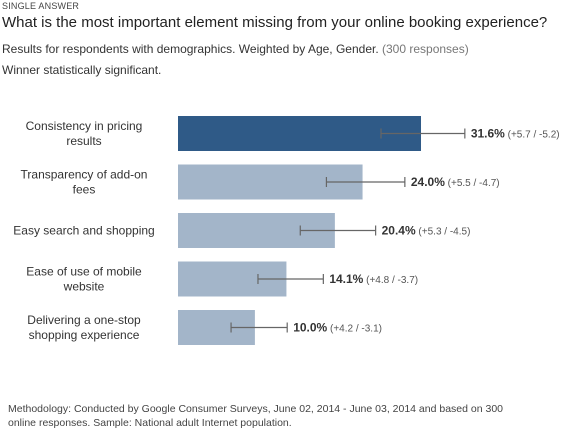  Describe the element at coordinates (84, 175) in the screenshot. I see `category-label: Transparency of add-on` at that location.